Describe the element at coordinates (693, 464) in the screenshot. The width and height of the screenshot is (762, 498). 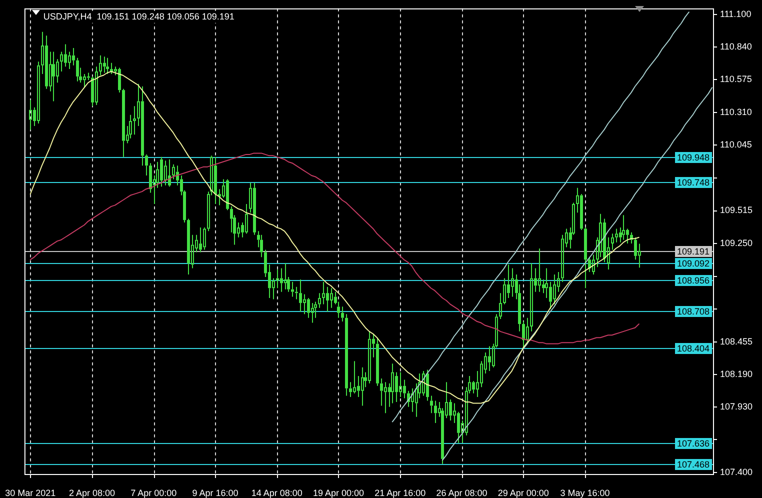
I see `ref-line-label: 107.468` at that location.